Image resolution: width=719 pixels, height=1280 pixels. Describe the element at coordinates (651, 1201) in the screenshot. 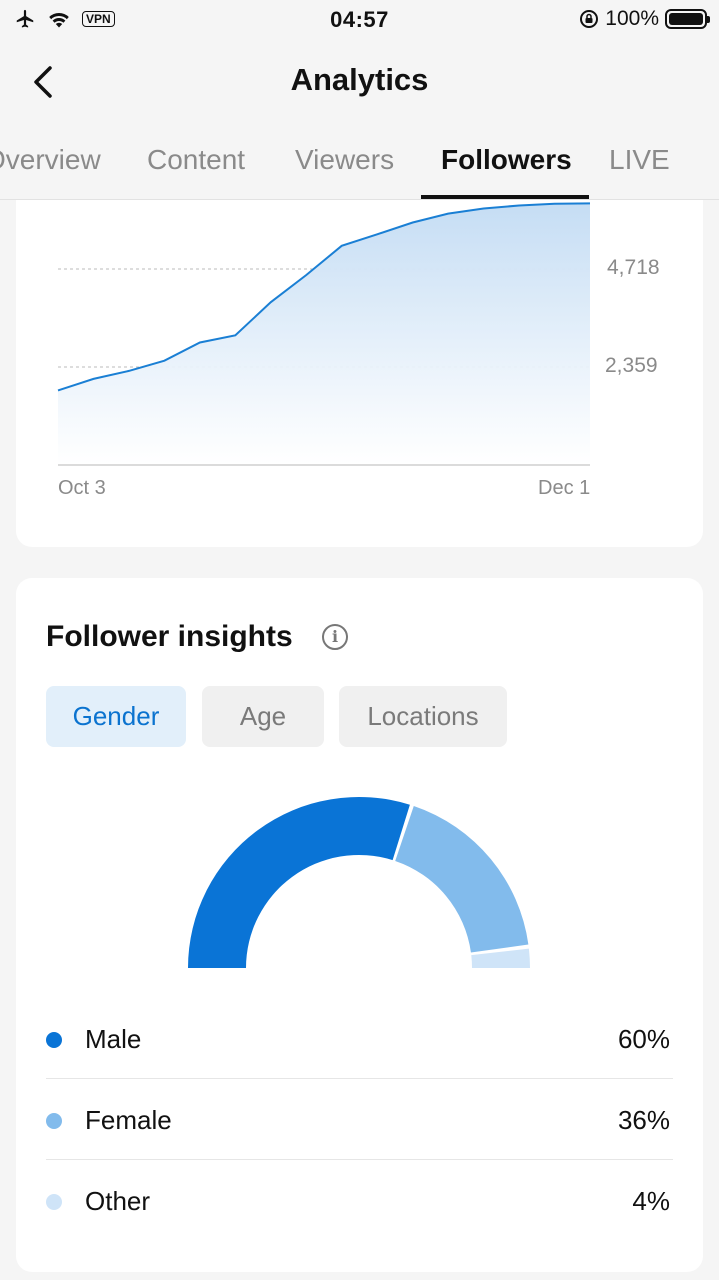

I see `legend-value: 4%` at that location.